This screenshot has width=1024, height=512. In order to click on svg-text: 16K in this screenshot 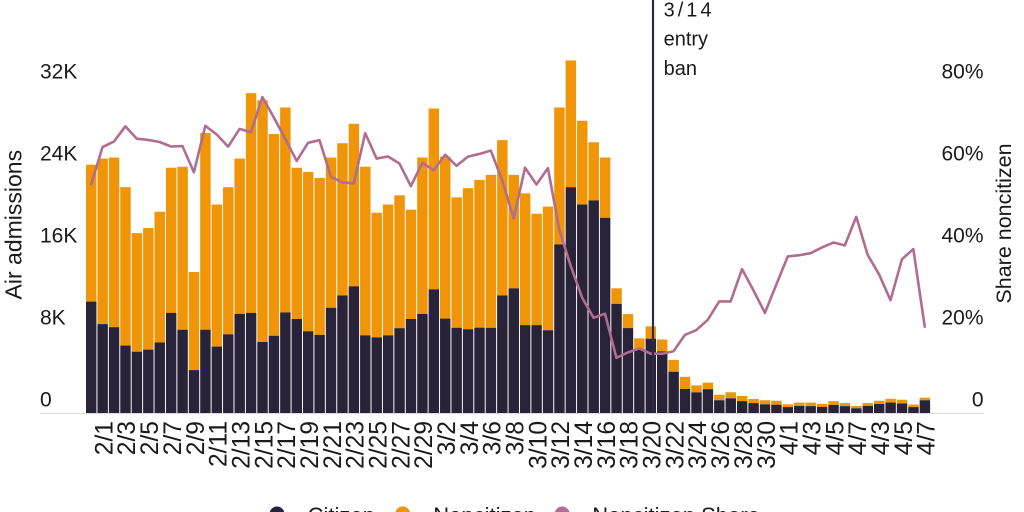, I will do `click(58, 236)`.